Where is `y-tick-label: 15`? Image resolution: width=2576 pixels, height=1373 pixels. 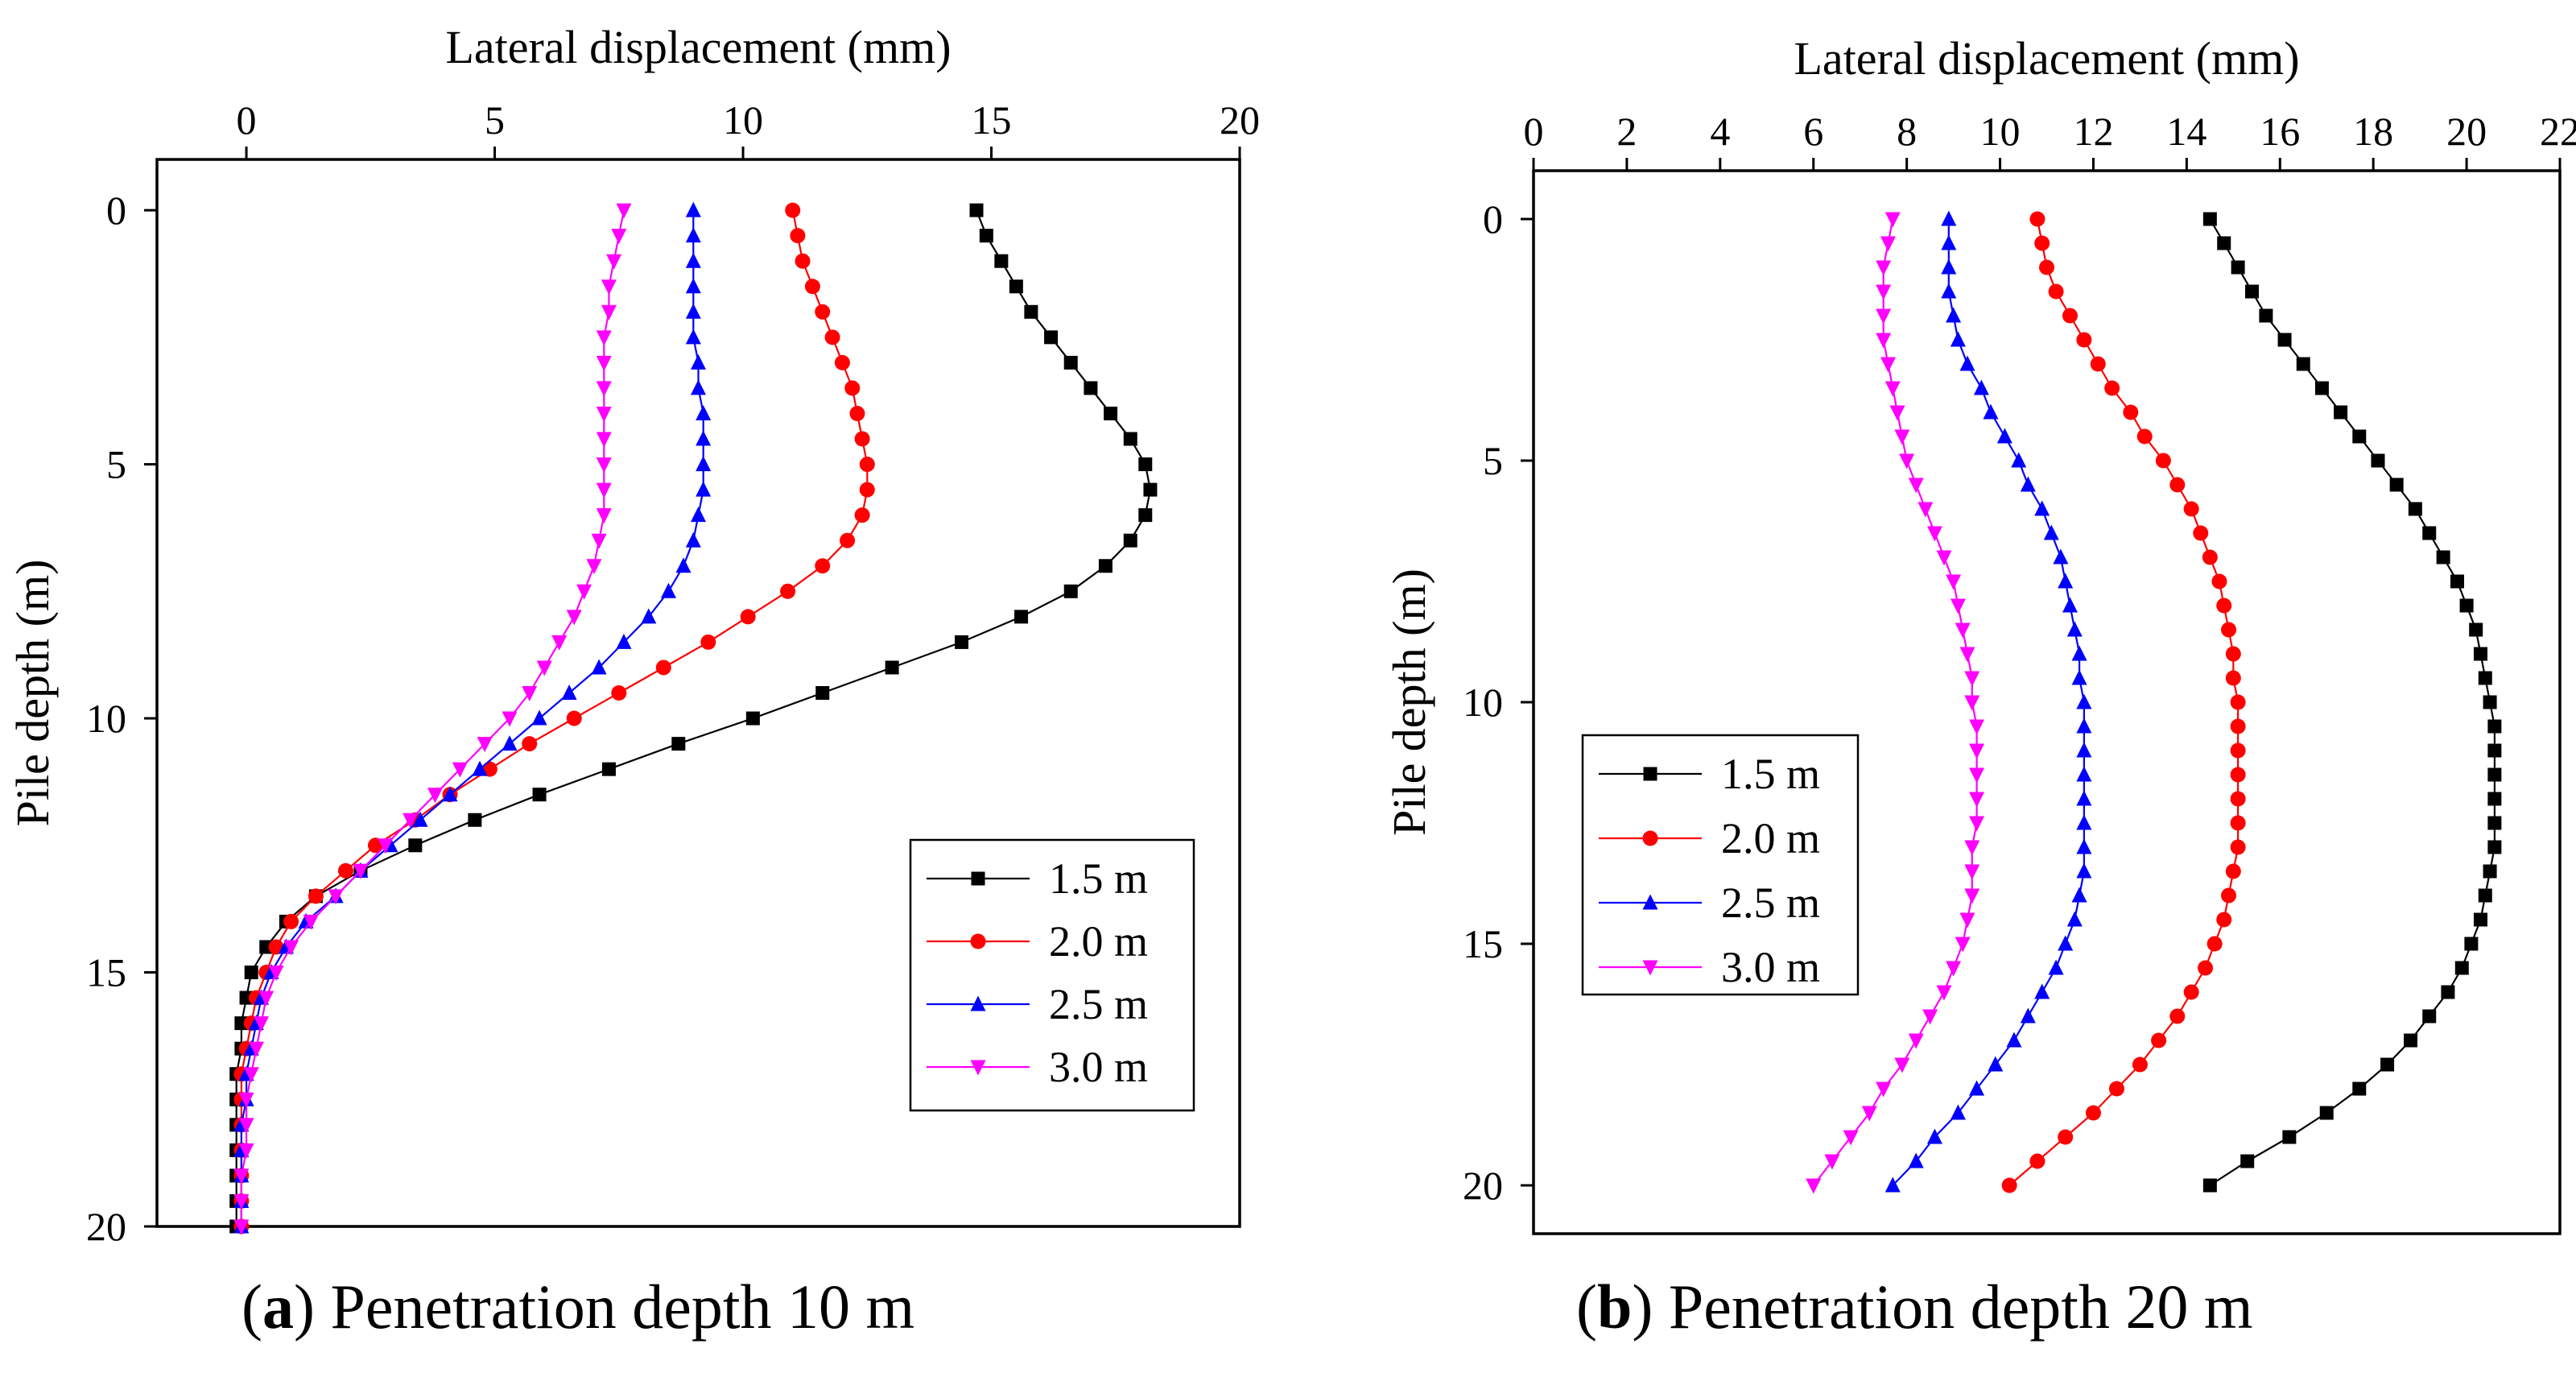 y-tick-label: 15 is located at coordinates (106, 972).